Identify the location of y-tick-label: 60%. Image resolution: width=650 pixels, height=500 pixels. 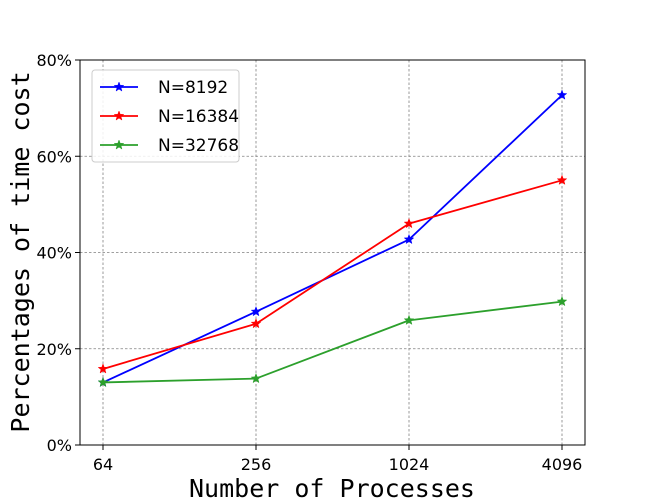
(54, 156).